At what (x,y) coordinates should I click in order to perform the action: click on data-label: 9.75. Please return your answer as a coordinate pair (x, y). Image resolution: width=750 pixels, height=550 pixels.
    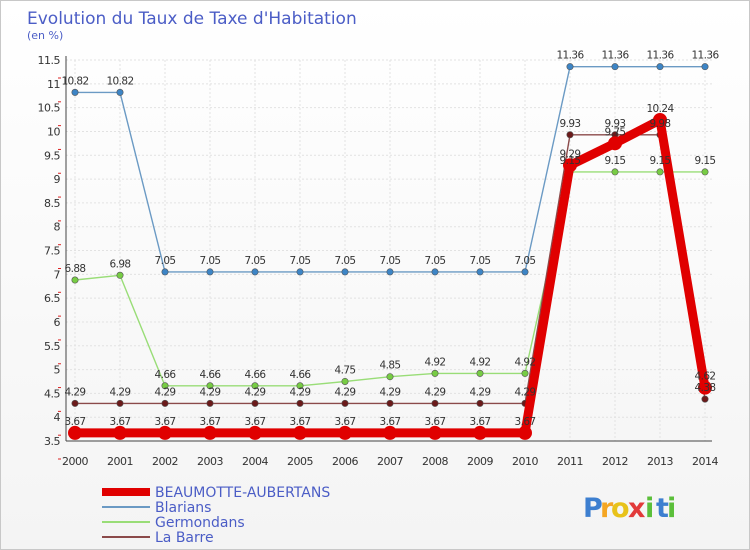
    Looking at the image, I should click on (615, 132).